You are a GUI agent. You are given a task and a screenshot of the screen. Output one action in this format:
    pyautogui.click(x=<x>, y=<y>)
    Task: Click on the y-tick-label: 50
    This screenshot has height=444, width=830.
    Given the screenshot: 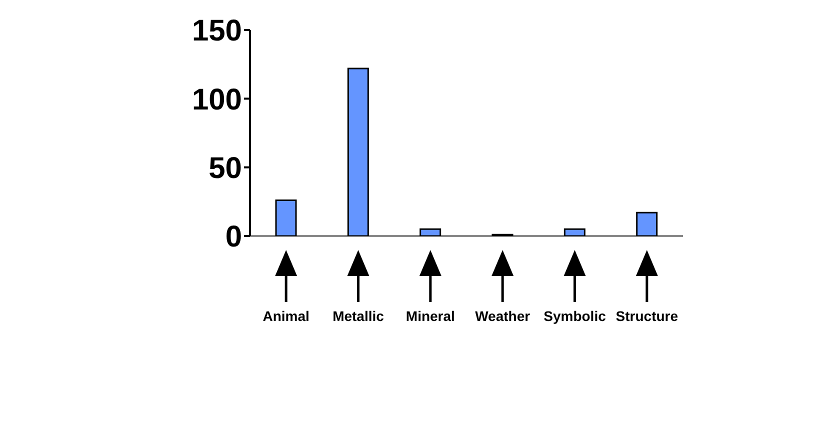 What is the action you would take?
    pyautogui.click(x=225, y=168)
    